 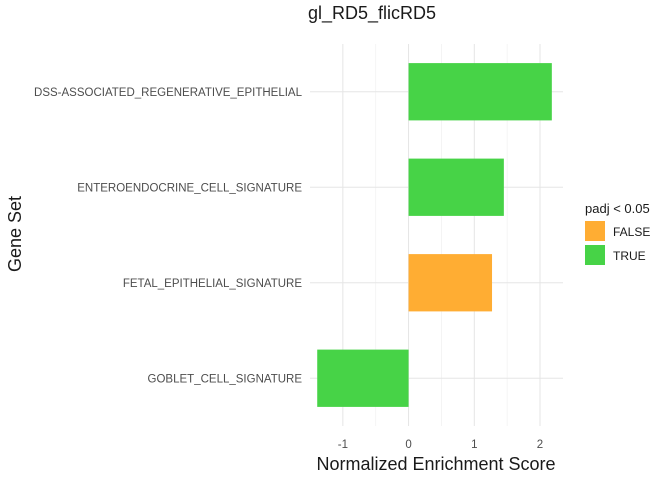 I want to click on x-tick-label: 2, so click(x=540, y=445).